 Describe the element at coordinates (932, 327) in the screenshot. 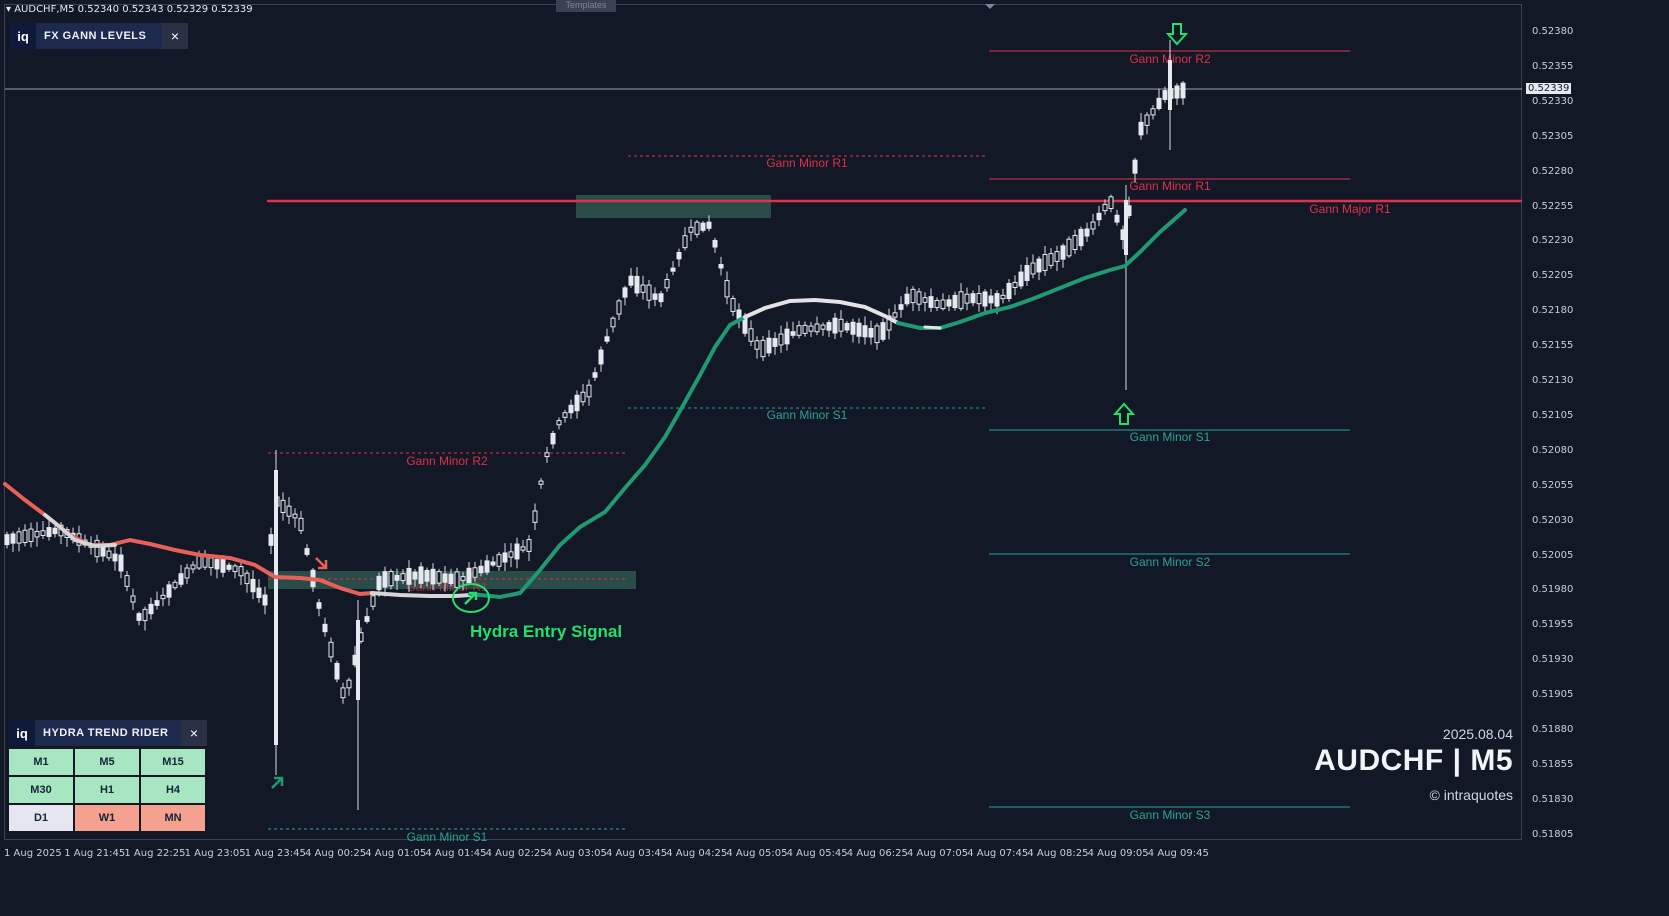

I see `trend-line-flat-d` at that location.